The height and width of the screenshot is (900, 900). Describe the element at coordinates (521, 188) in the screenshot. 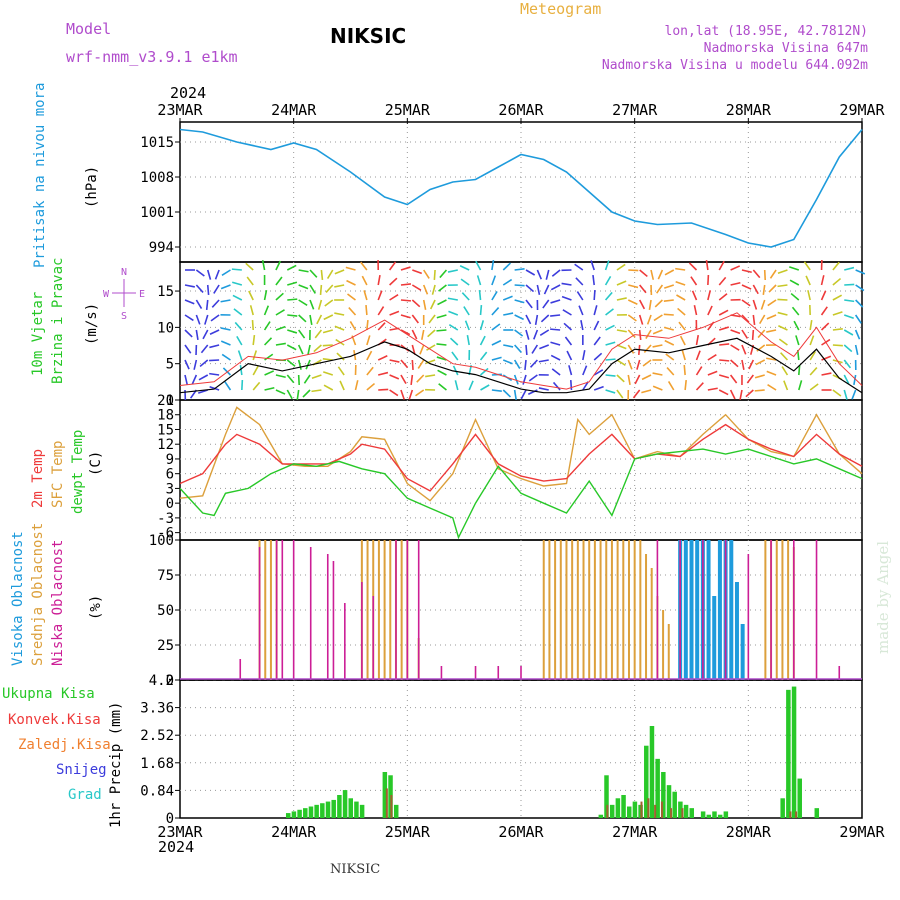

I see `pressure-line` at that location.